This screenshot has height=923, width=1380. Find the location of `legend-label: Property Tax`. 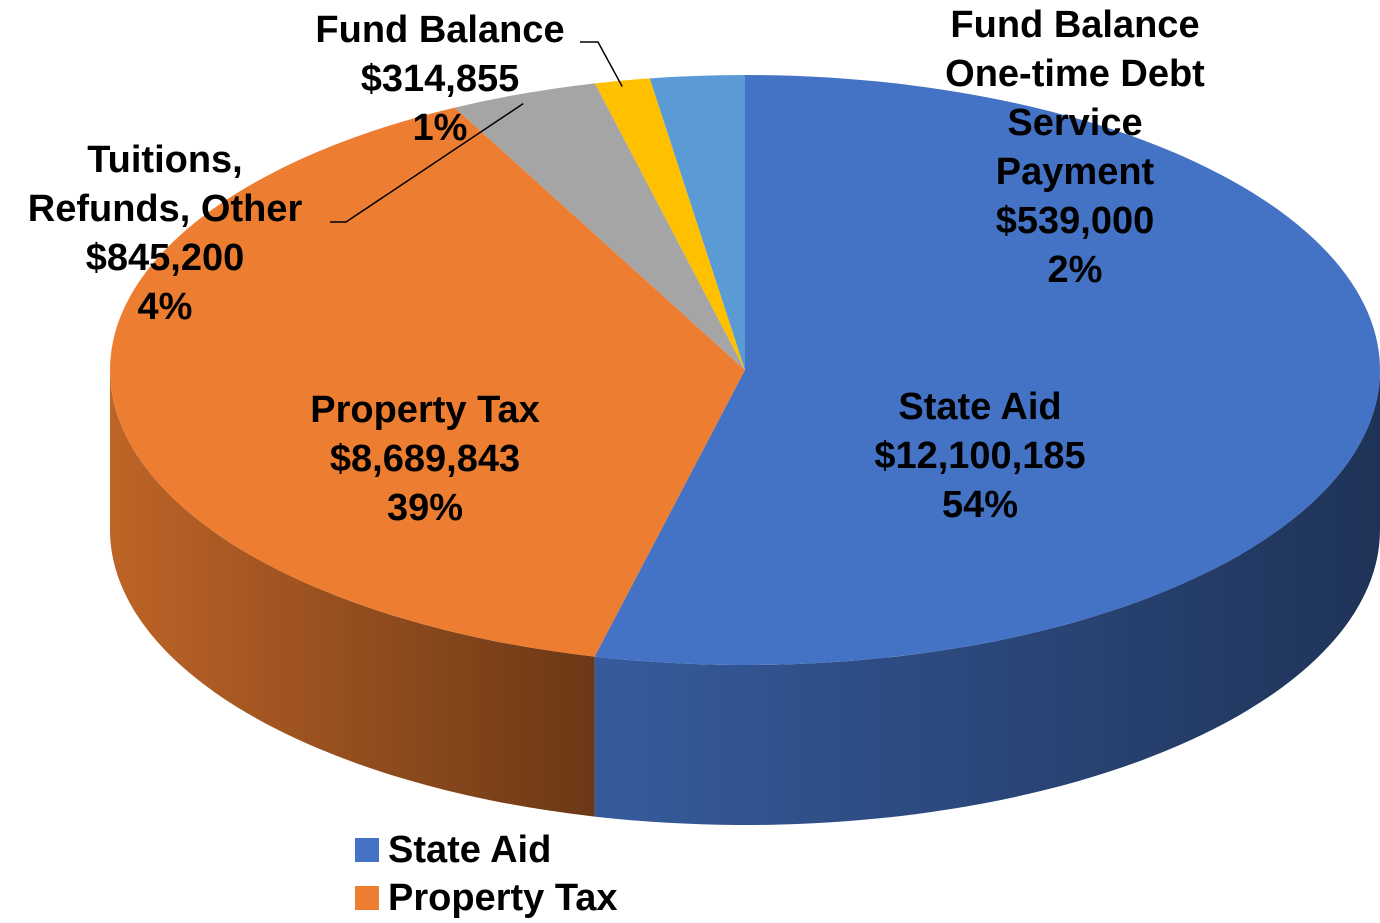

legend-label: Property Tax is located at coordinates (503, 898).